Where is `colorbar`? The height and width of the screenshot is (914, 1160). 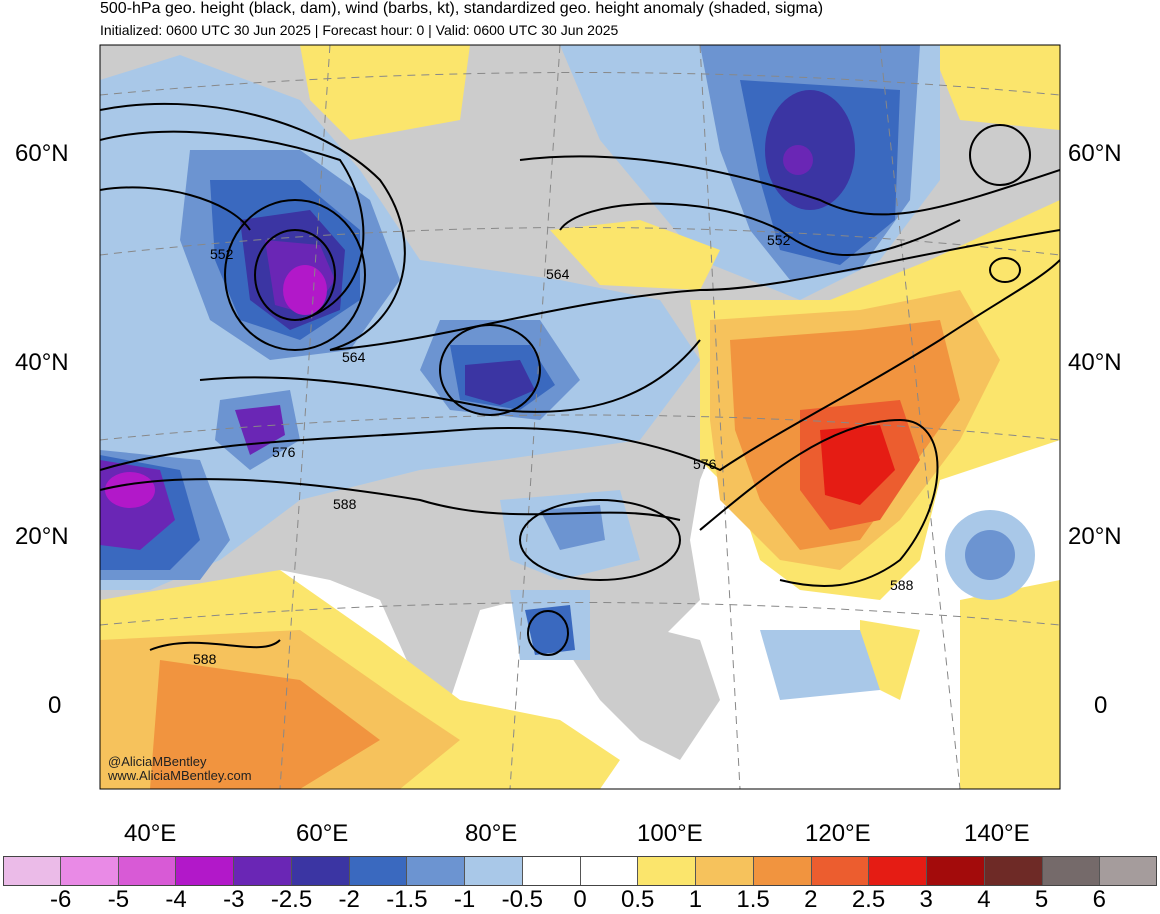
colorbar is located at coordinates (580, 871).